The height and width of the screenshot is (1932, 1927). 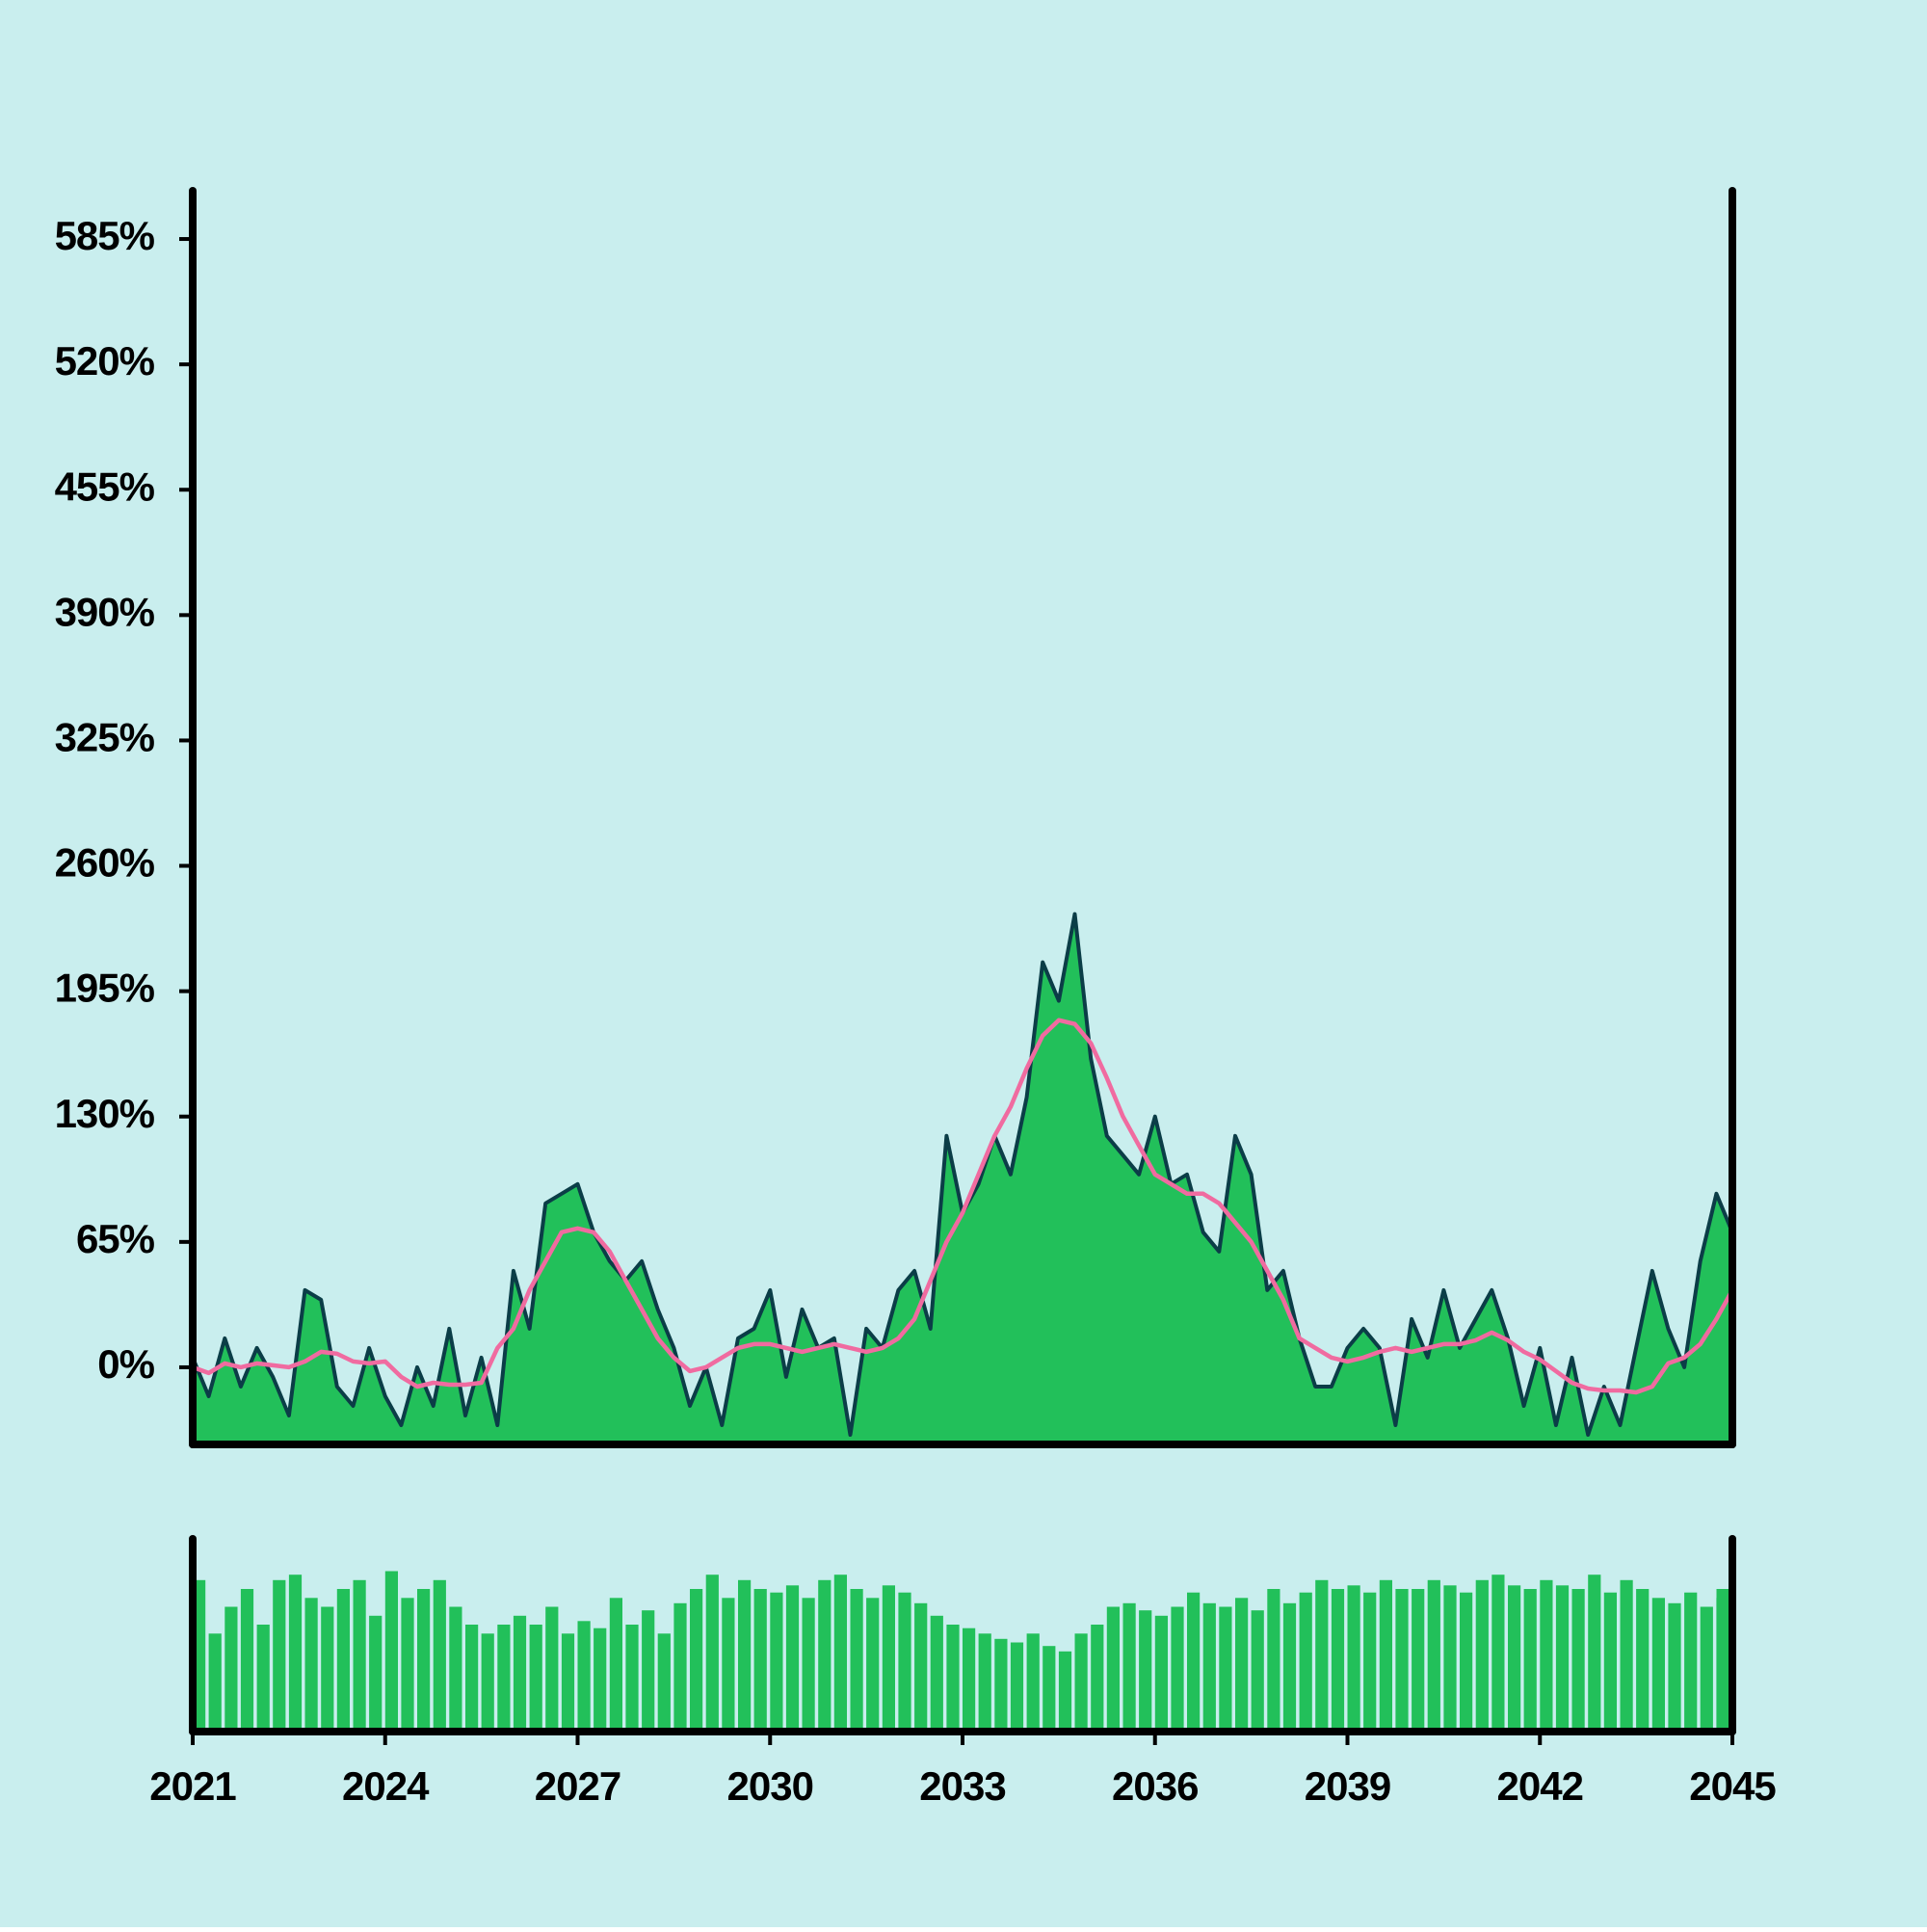 I want to click on y-tick-label: 585%, so click(x=105, y=235).